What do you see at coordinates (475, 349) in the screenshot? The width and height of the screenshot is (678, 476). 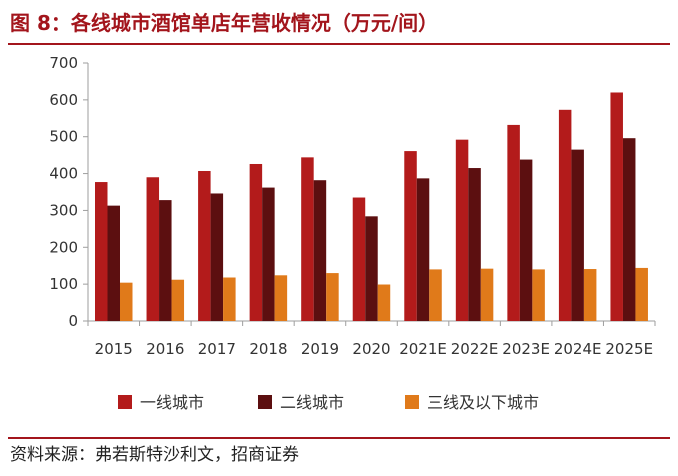 I see `x-tick-label: 2022E` at bounding box center [475, 349].